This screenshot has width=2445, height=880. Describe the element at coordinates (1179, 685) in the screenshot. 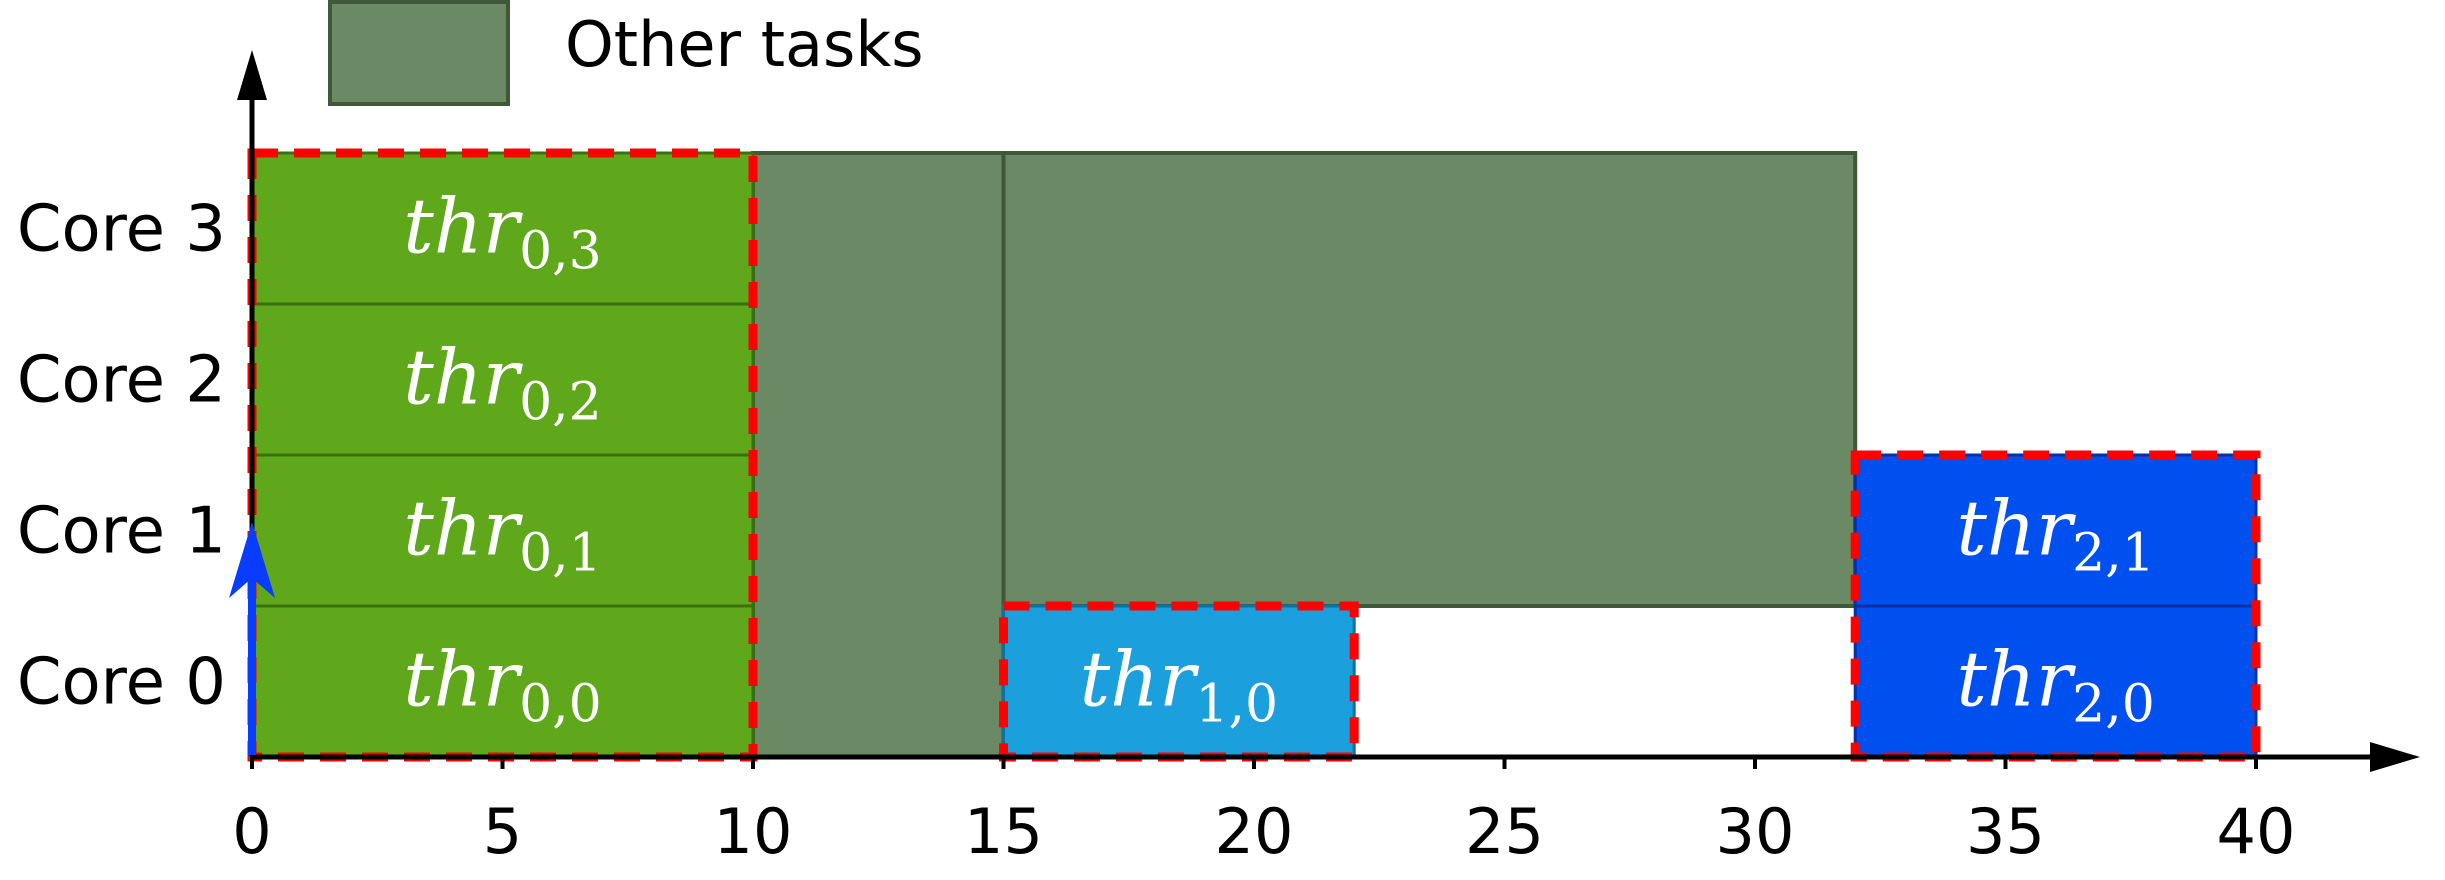

I see `thread-label-1-0: thr1,0` at that location.